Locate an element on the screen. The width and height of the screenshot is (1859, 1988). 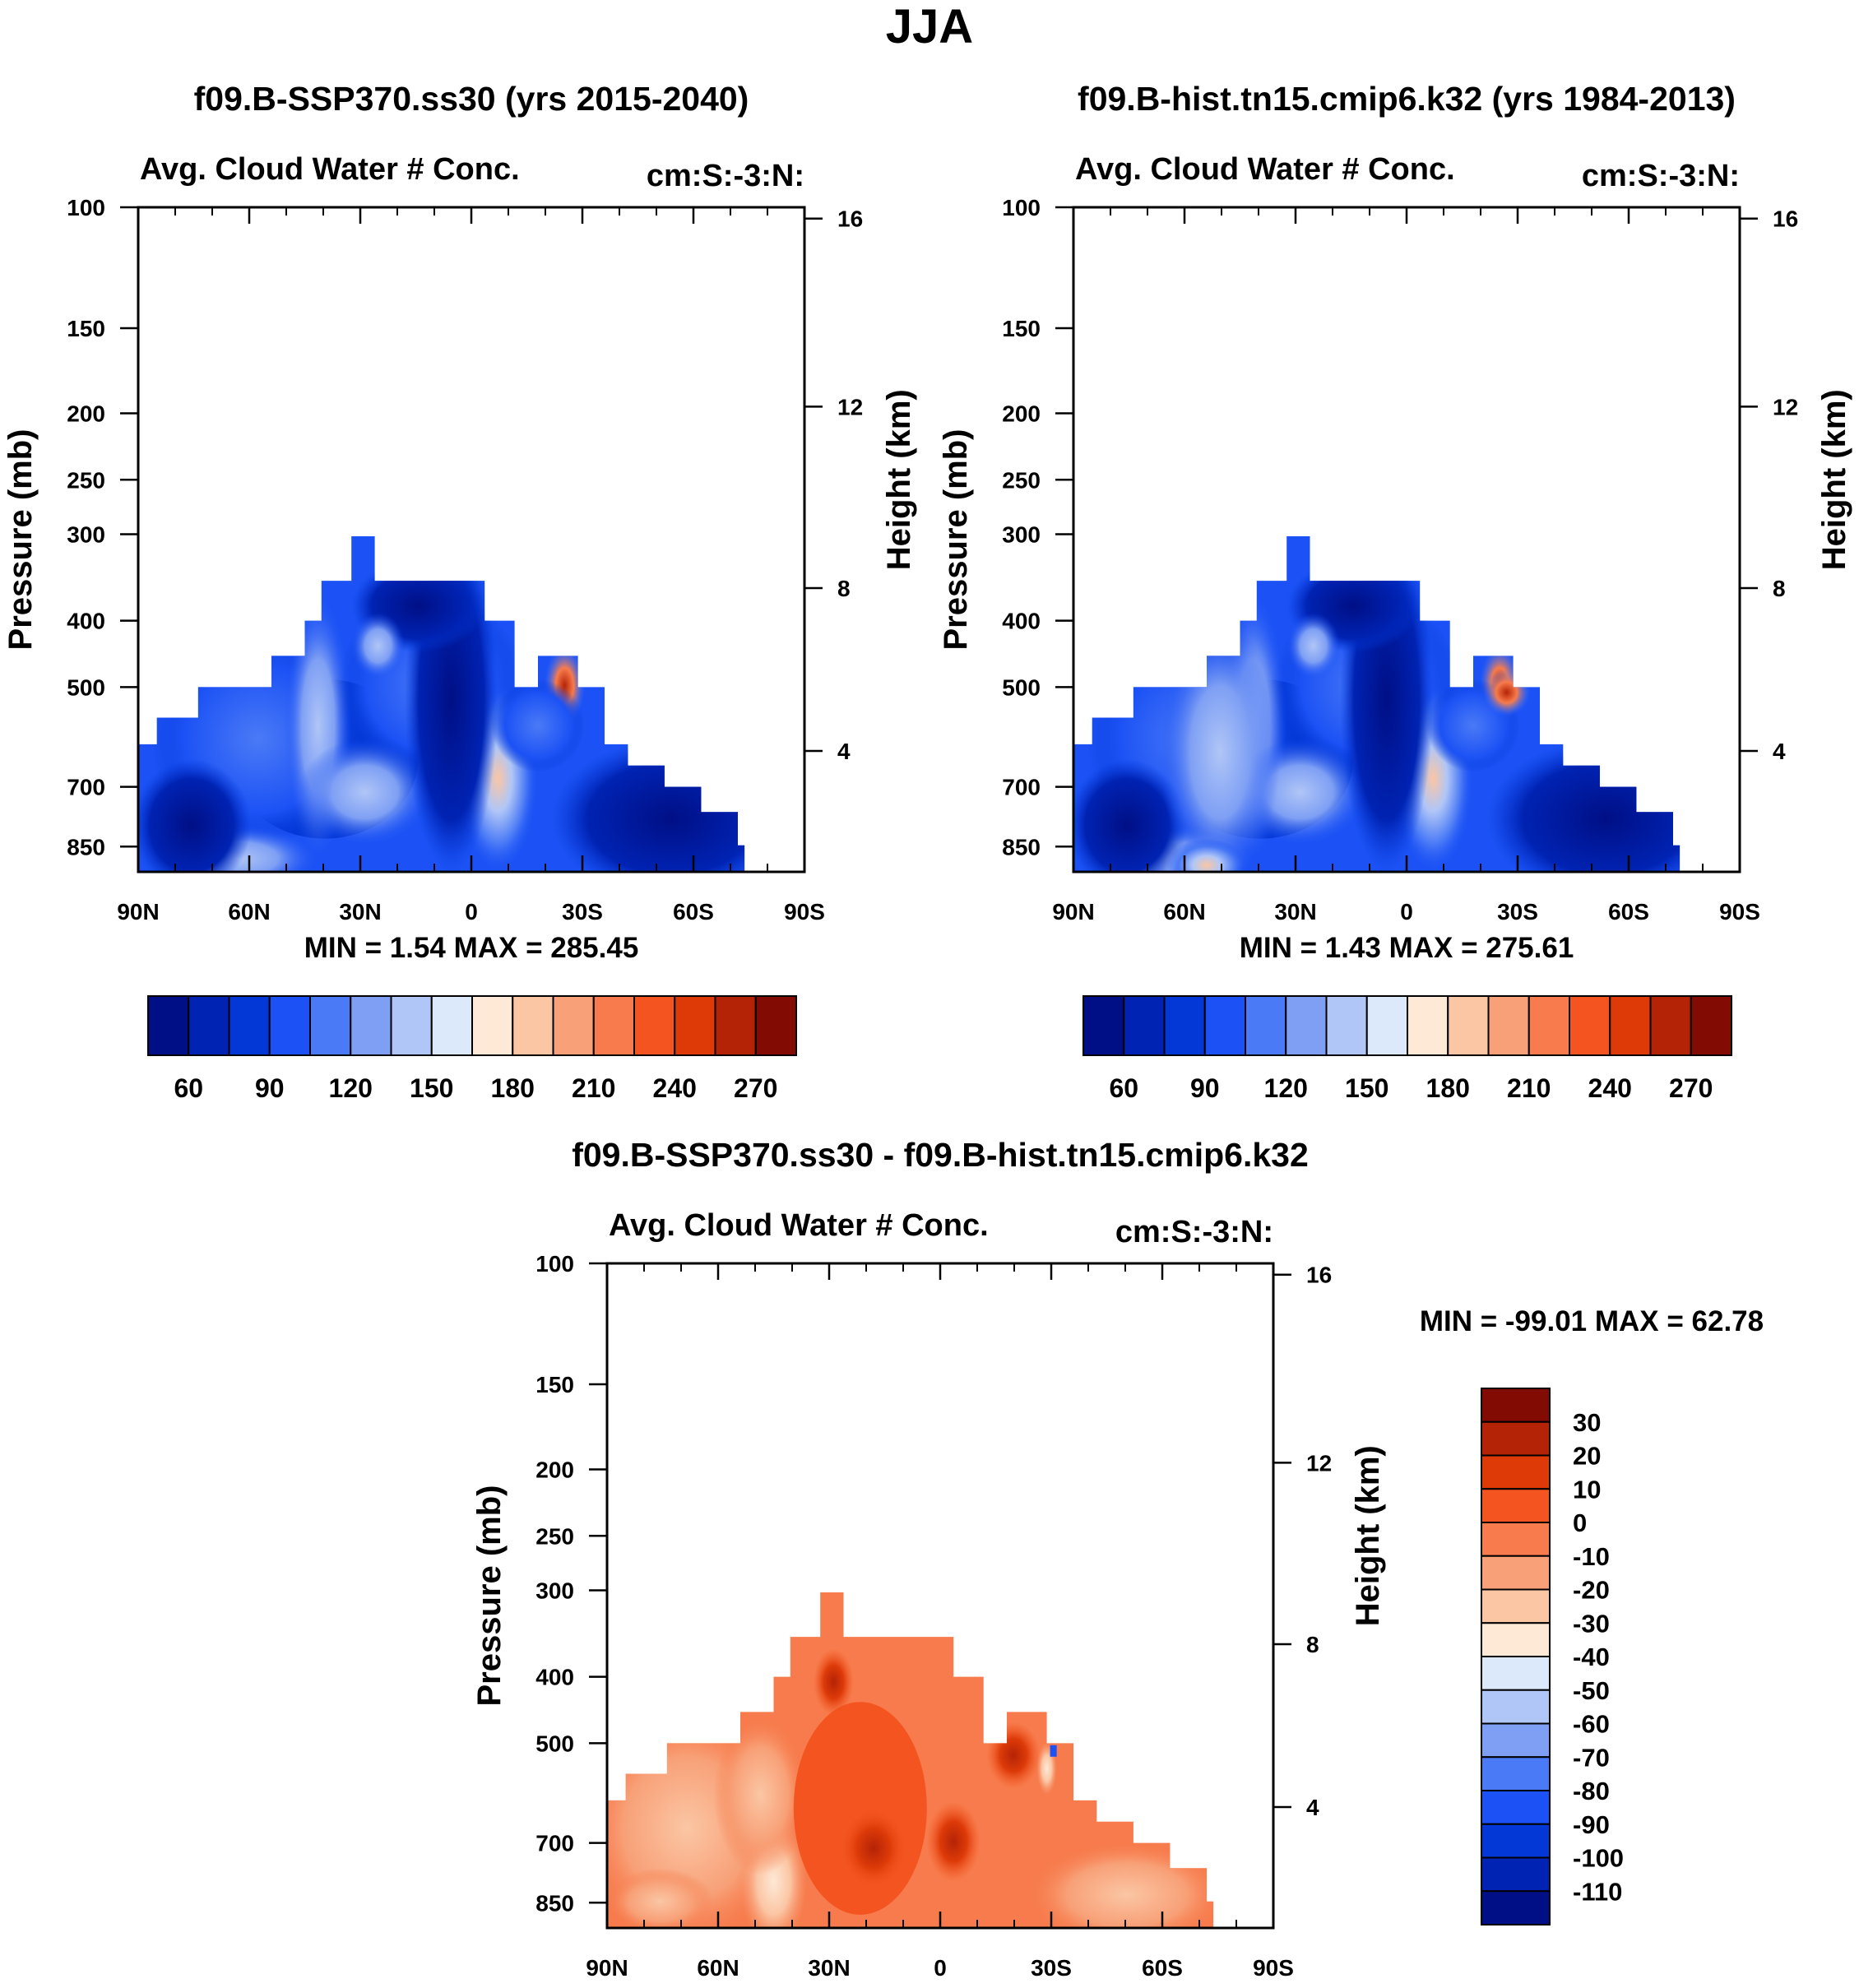
y2-tick-label: 16 is located at coordinates (1319, 1275).